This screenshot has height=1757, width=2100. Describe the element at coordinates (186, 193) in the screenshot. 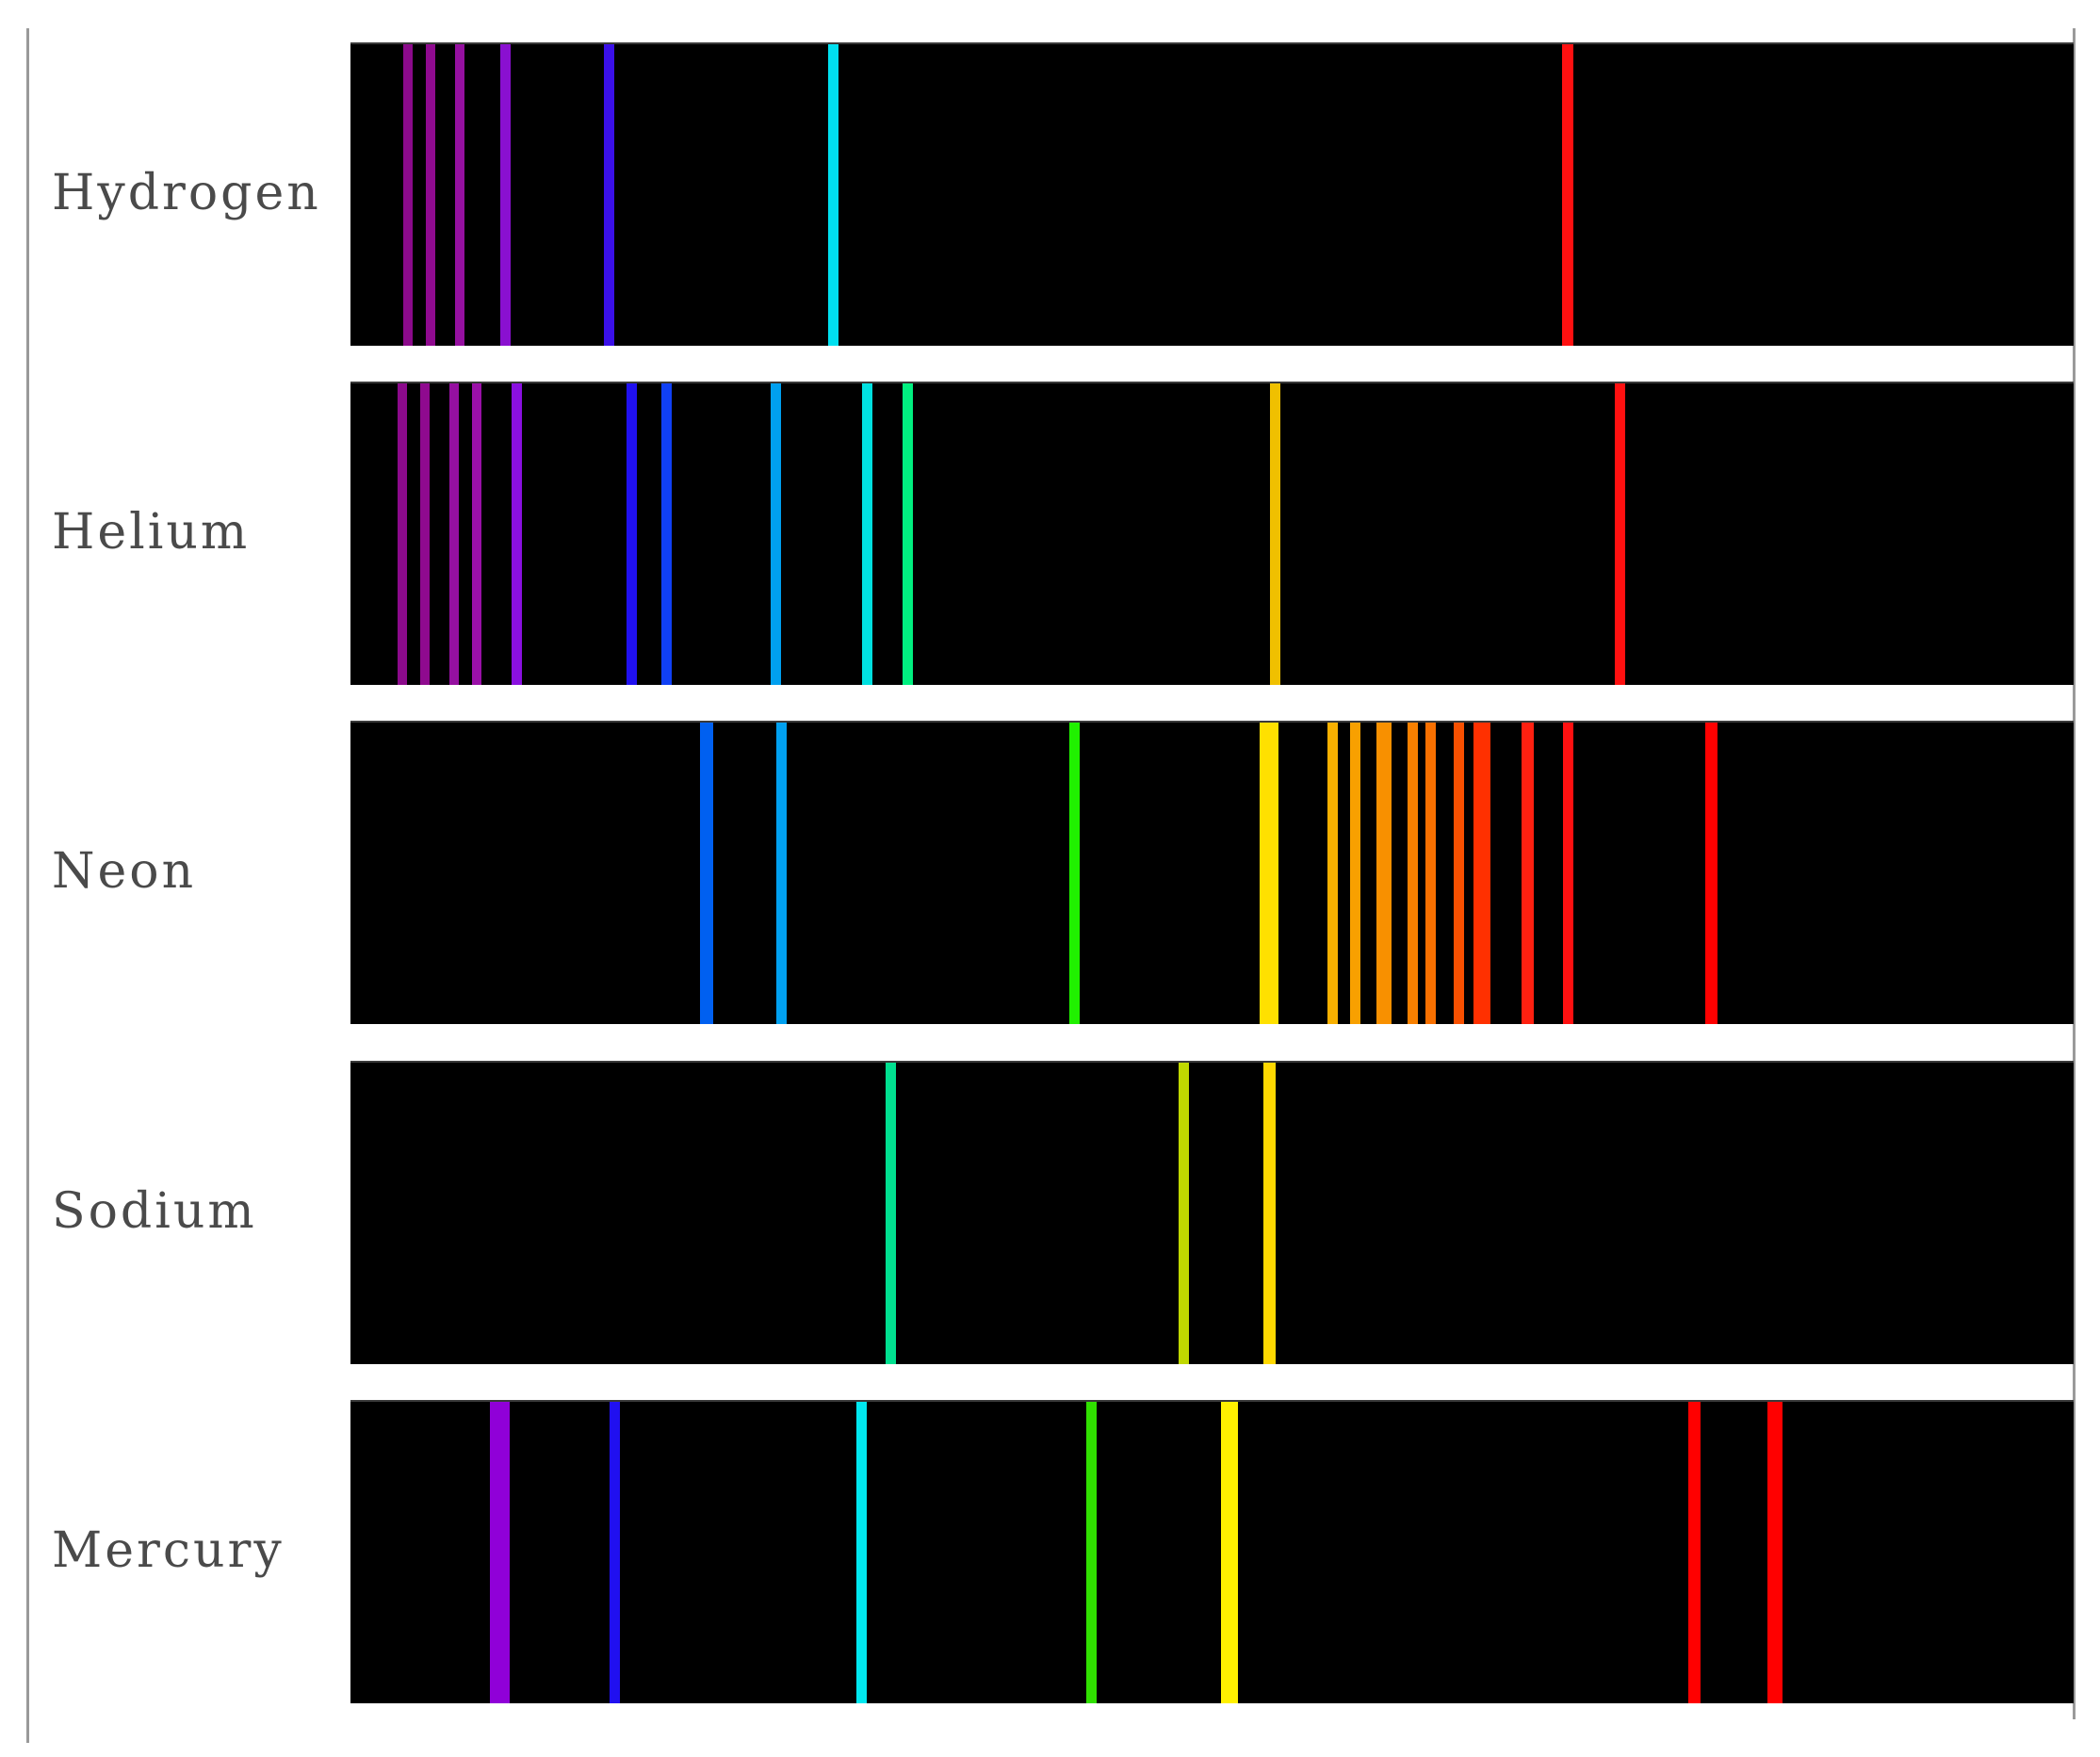

I see `label-hydrogen: Hydrogen` at that location.